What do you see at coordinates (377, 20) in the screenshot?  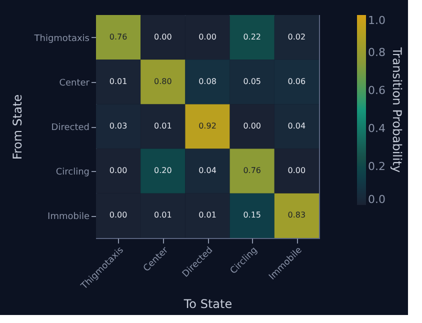 I see `color-bar-label: 1.0` at bounding box center [377, 20].